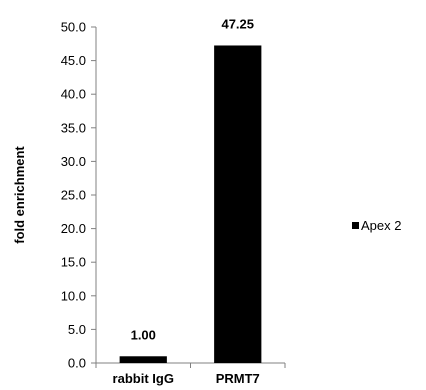 This screenshot has width=426, height=390. I want to click on y-tick-label: 5.0, so click(77, 329).